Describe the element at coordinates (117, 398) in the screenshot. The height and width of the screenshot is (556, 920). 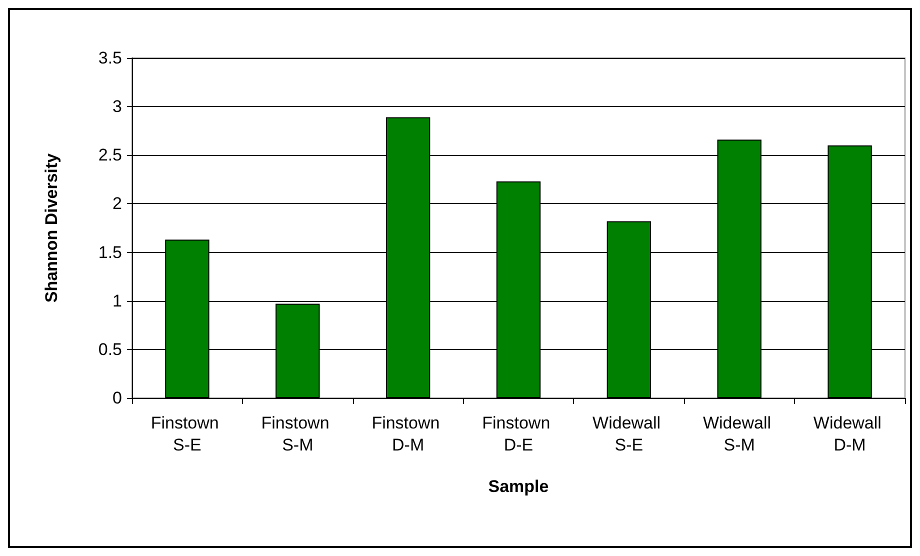
I see `y-tick-label: 0` at that location.